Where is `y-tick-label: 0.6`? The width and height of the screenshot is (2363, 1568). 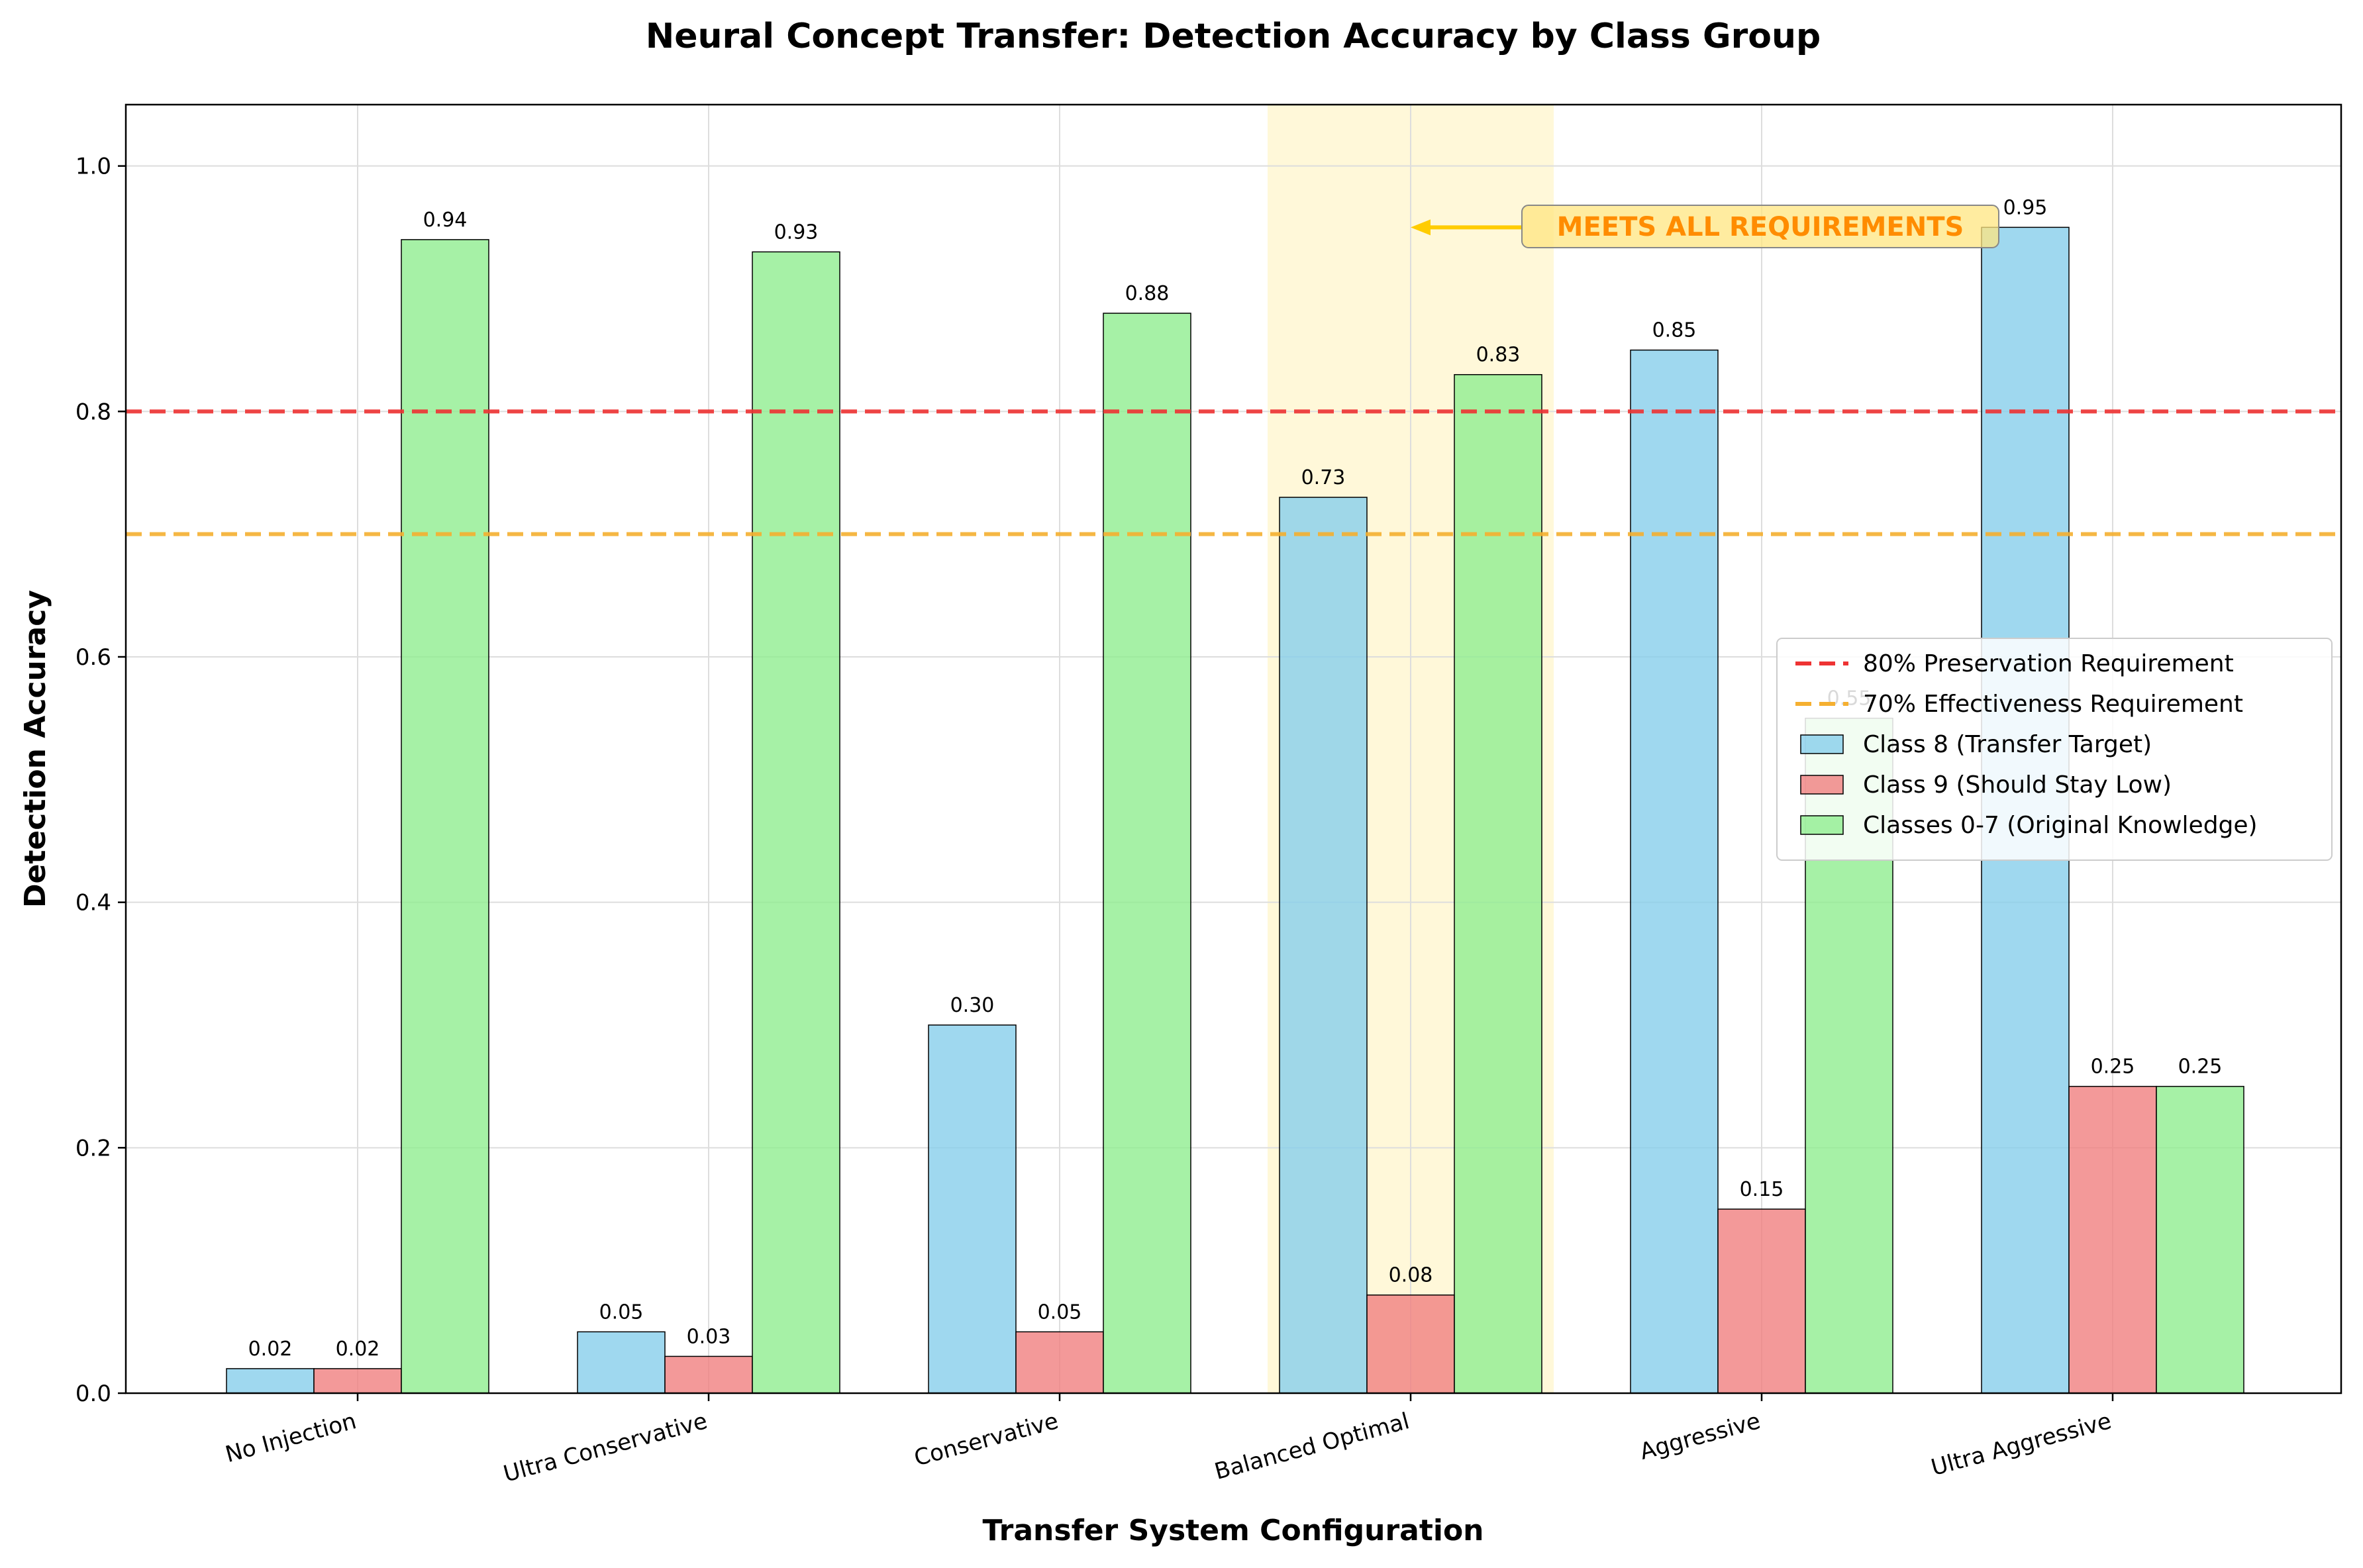 y-tick-label: 0.6 is located at coordinates (93, 657).